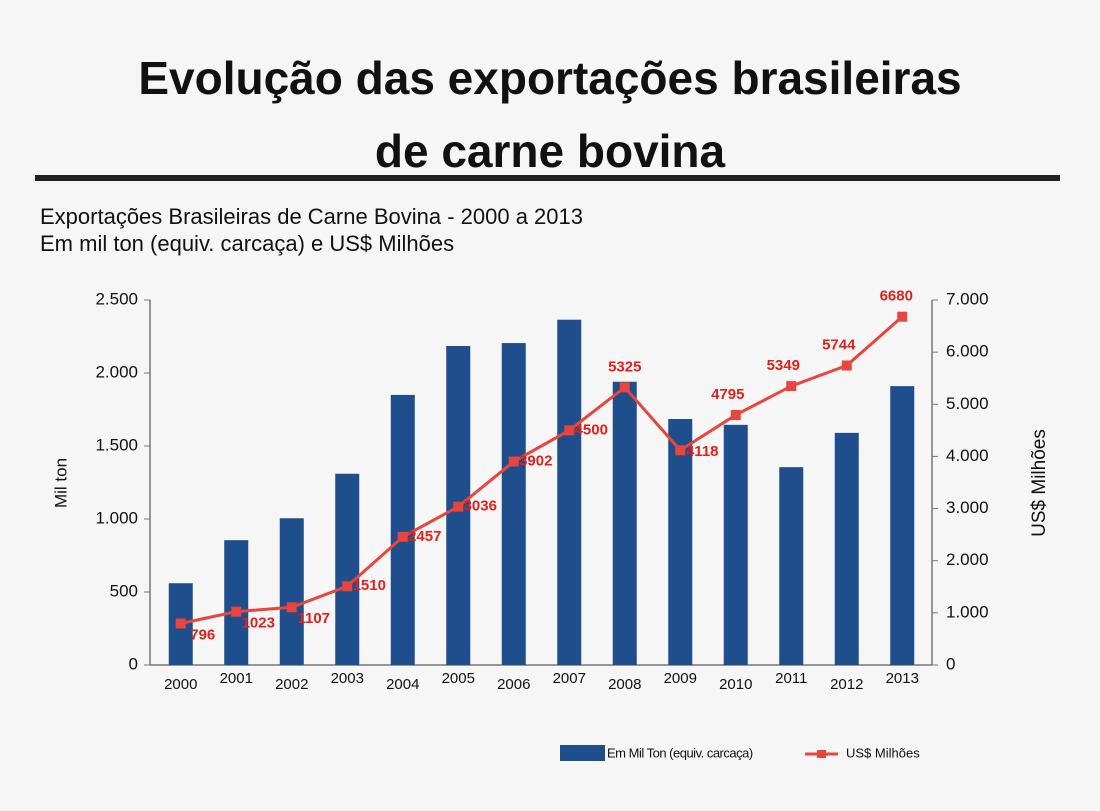 Image resolution: width=1100 pixels, height=811 pixels. What do you see at coordinates (1039, 483) in the screenshot?
I see `y2-axis-title: US$ Milhões` at bounding box center [1039, 483].